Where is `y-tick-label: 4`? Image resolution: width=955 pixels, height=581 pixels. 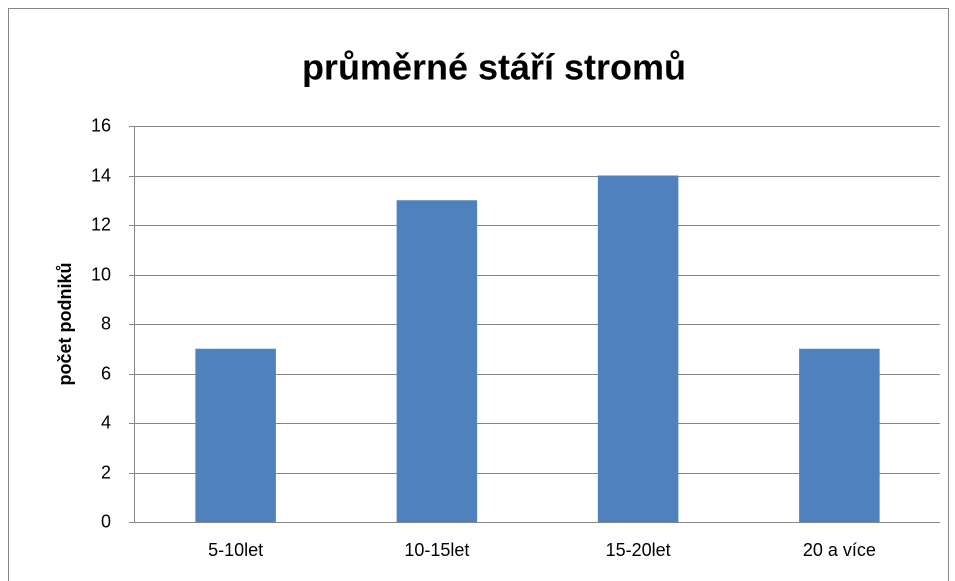
y-tick-label: 4 is located at coordinates (106, 422).